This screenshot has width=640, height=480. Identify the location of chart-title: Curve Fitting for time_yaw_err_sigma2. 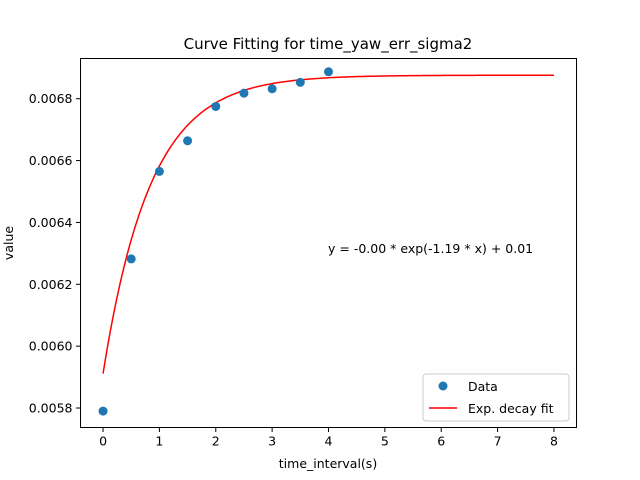
(328, 44).